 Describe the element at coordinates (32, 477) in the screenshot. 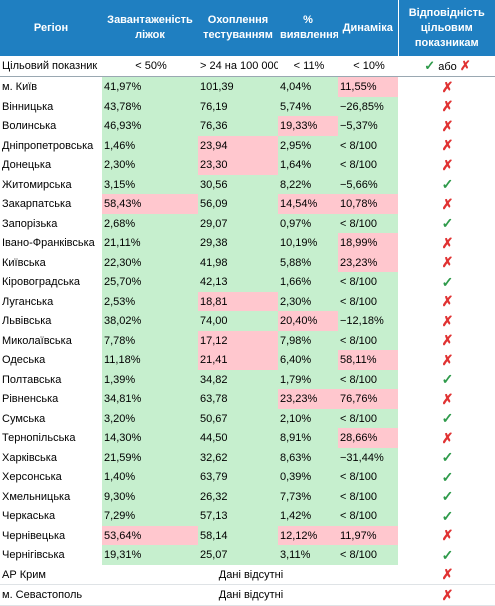

I see `region-name: Херсонська` at that location.